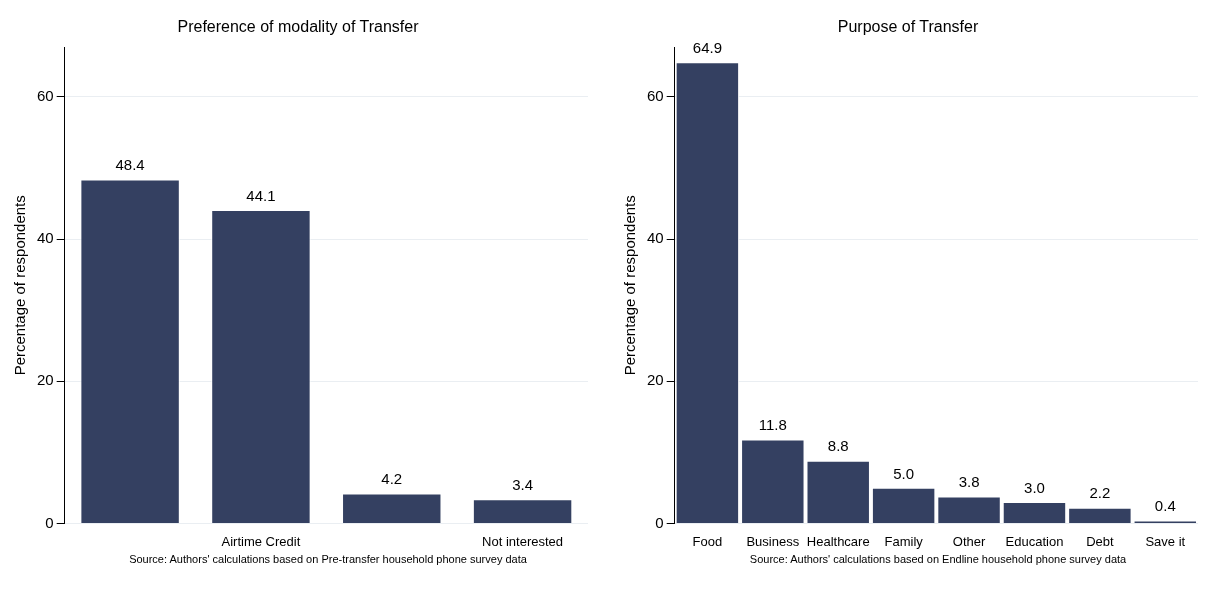 This screenshot has height=591, width=1231. What do you see at coordinates (707, 541) in the screenshot?
I see `x-tick-label: Food` at bounding box center [707, 541].